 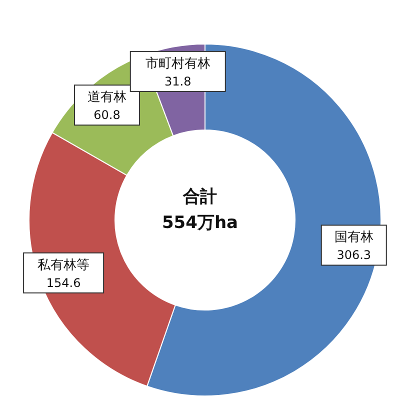 I want to click on text: 554万ha, so click(x=200, y=223).